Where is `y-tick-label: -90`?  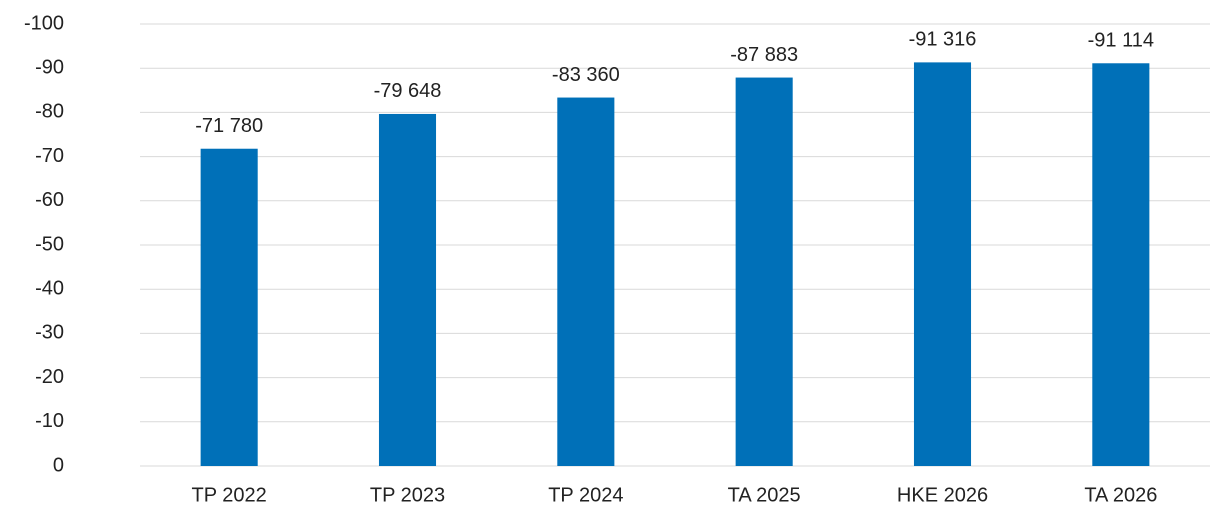
y-tick-label: -90 is located at coordinates (49, 67).